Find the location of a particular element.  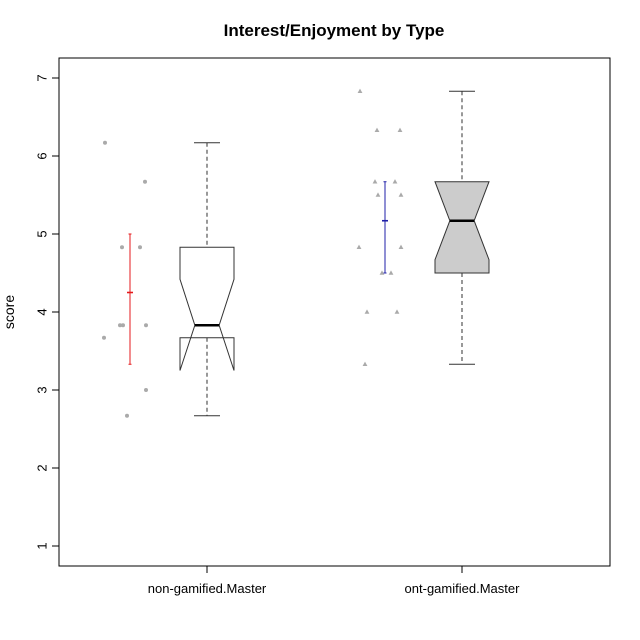

chart-title: Interest/Enjoyment by Type is located at coordinates (334, 30).